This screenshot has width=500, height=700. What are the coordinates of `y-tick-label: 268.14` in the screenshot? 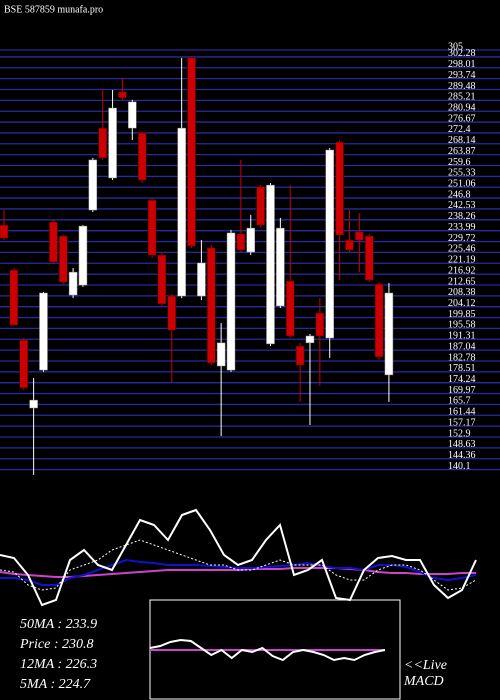 It's located at (462, 140).